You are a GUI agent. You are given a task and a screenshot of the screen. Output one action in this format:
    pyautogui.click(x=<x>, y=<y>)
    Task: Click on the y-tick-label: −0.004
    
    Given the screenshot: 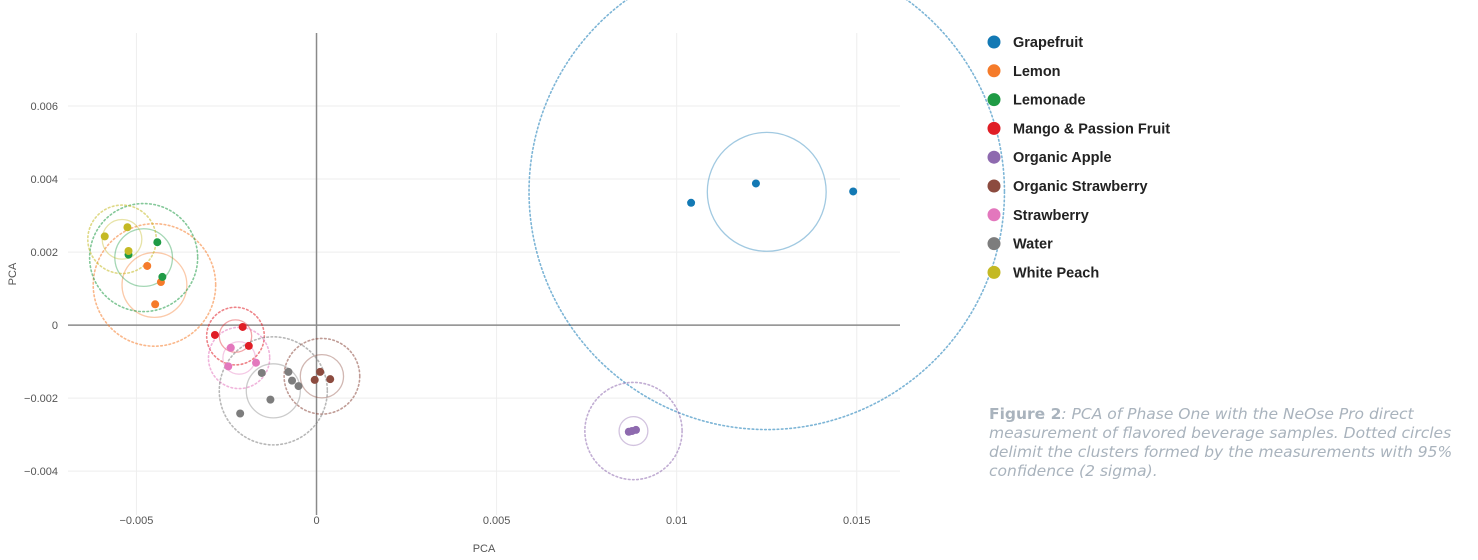 What is the action you would take?
    pyautogui.click(x=41, y=472)
    